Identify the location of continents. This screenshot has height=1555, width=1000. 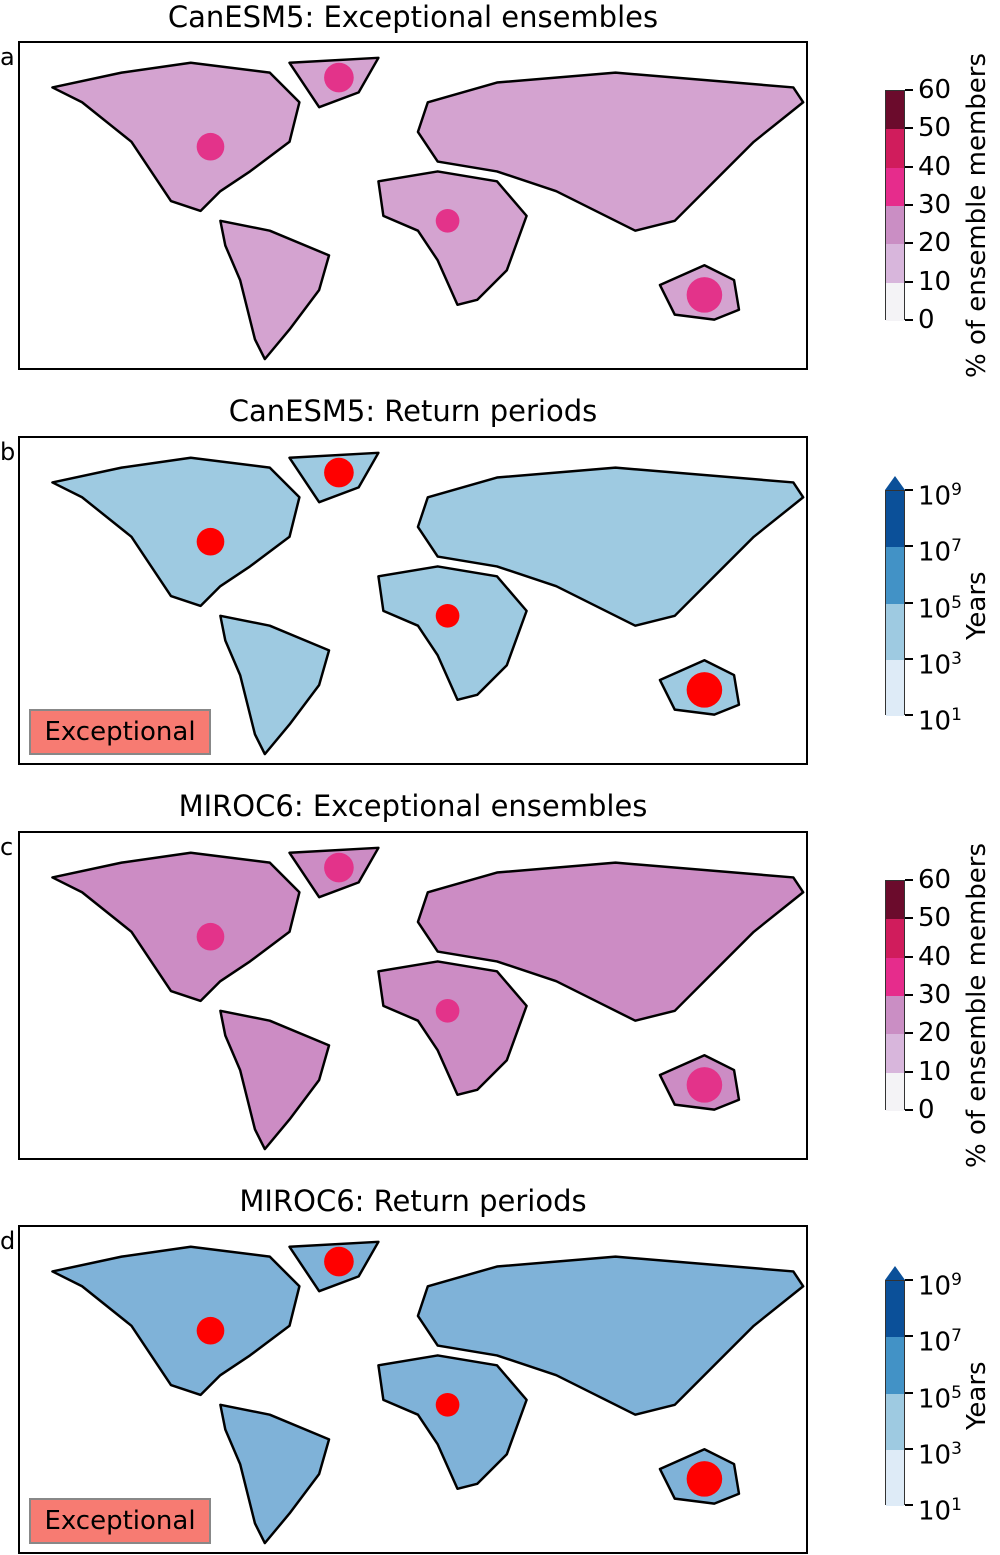
(428, 208).